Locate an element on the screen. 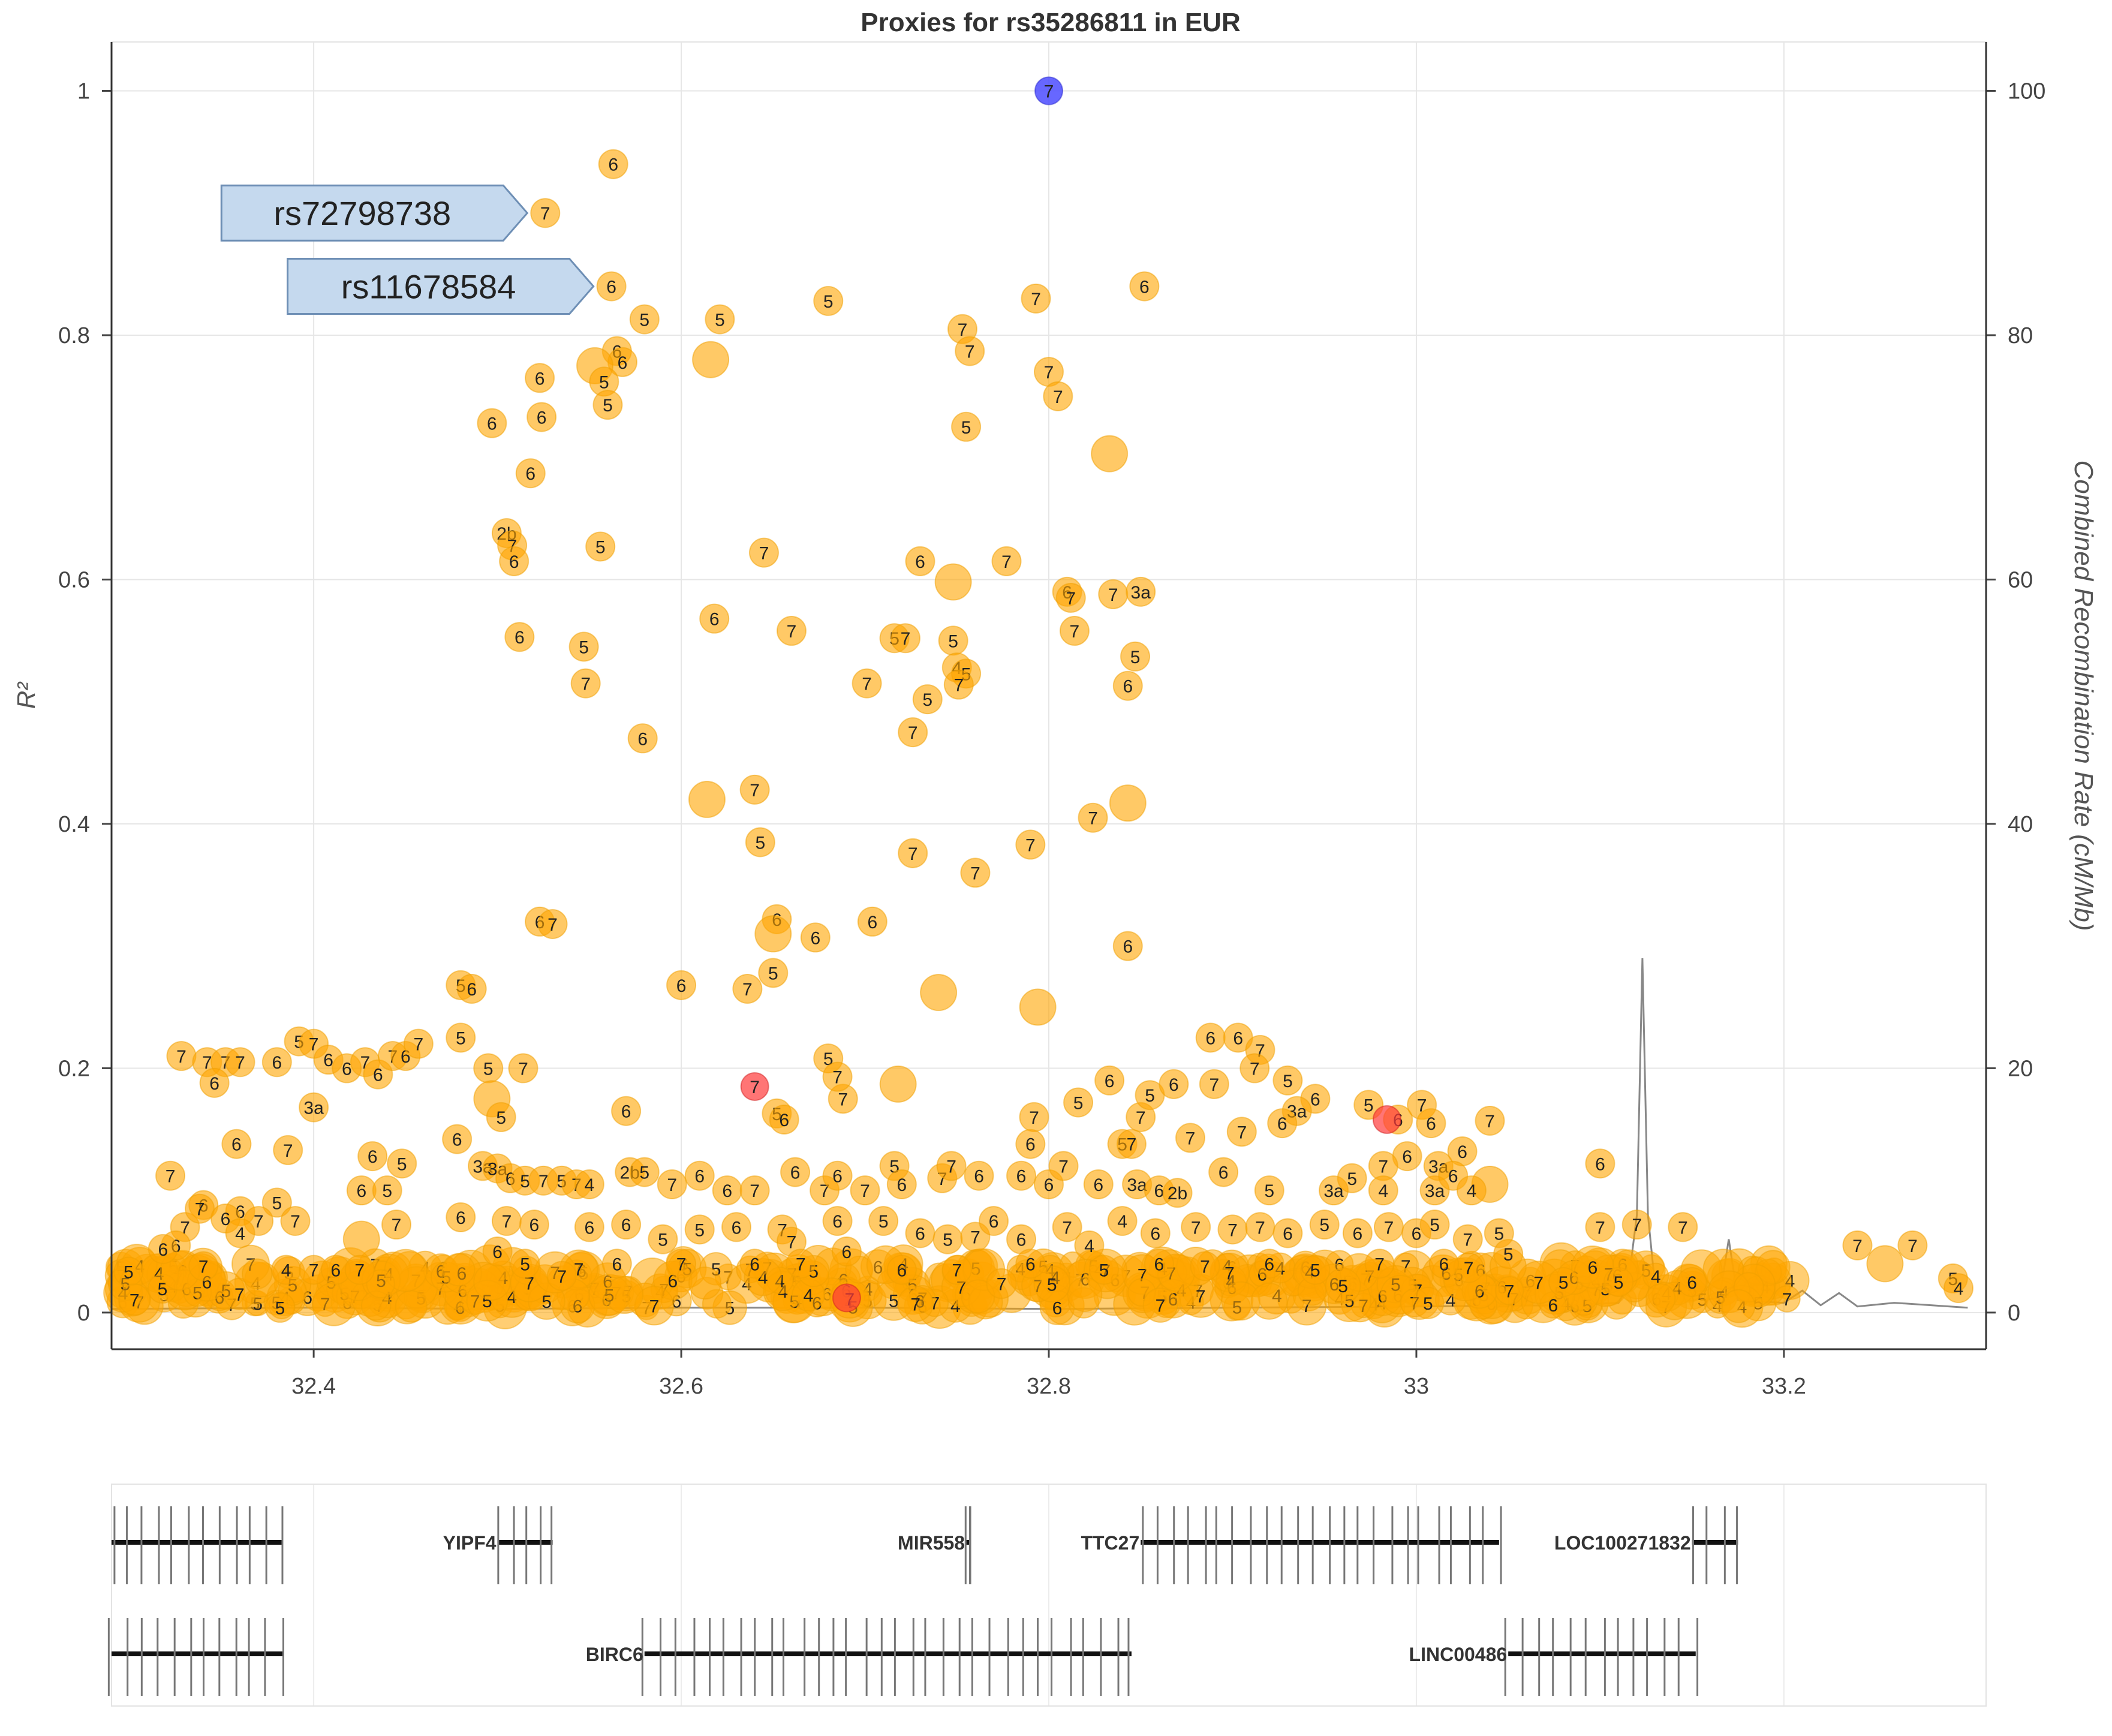  callout-layer: rs72798738 rs11678584 is located at coordinates (408, 249).